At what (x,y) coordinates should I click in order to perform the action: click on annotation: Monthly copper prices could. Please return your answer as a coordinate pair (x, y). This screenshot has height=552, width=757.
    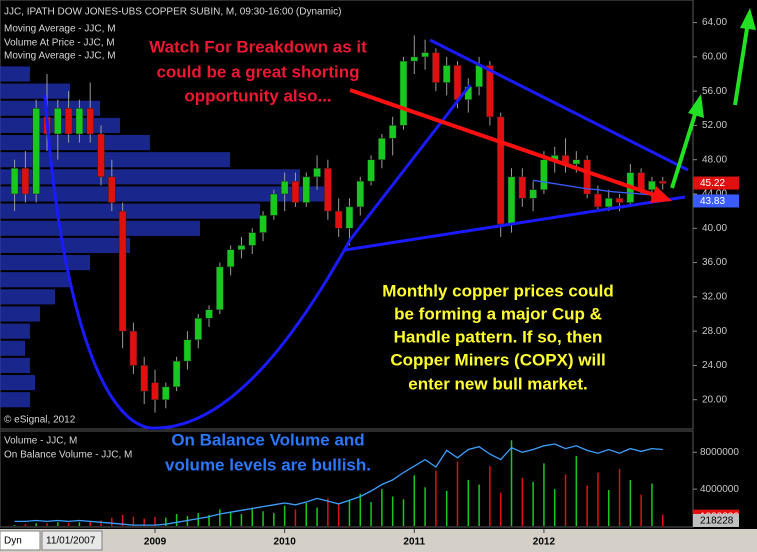
    Looking at the image, I should click on (497, 290).